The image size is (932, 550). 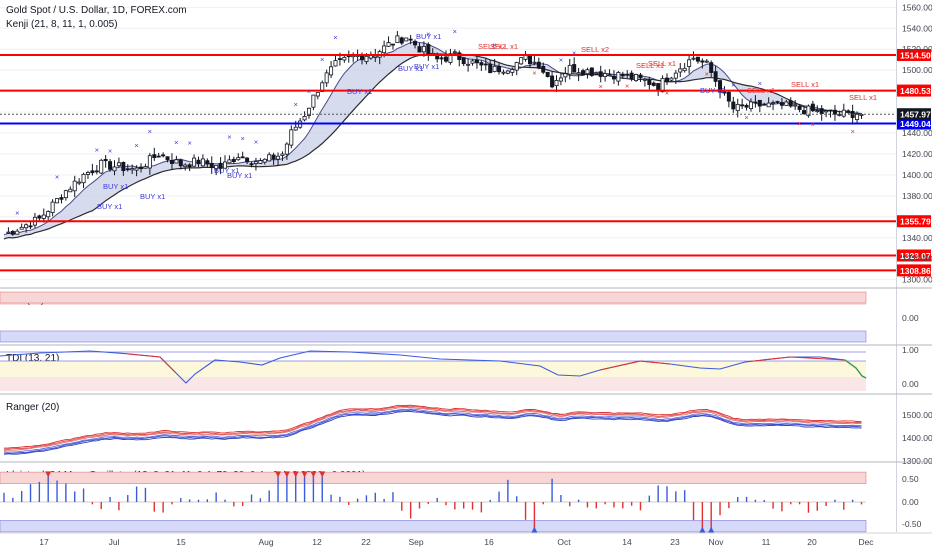 I want to click on osc-upper-zone, so click(x=433, y=477).